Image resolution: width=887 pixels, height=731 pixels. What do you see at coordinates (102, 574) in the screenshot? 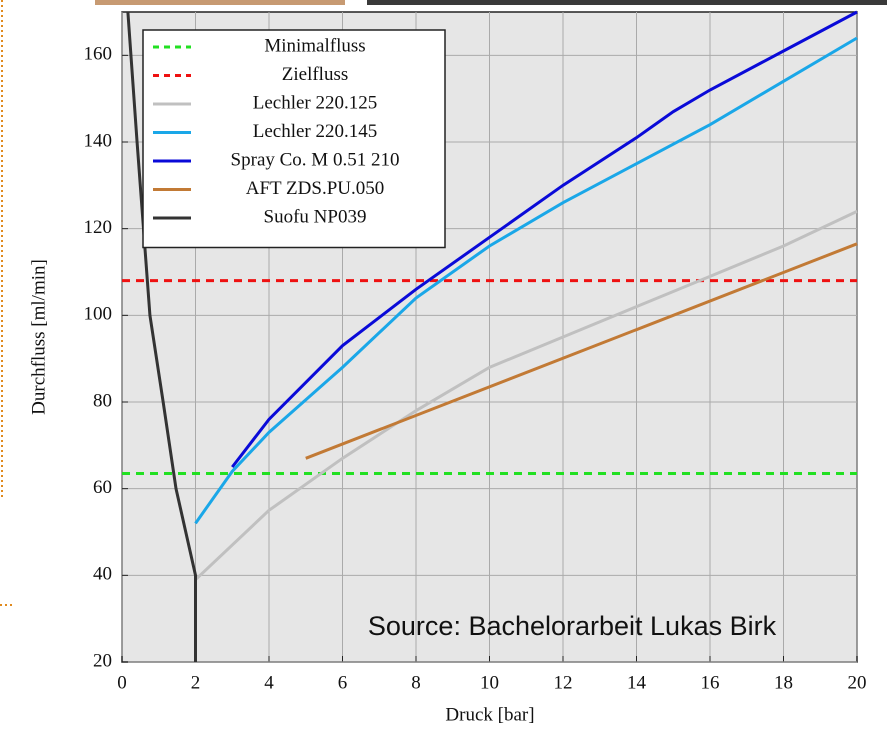
I see `y-tick-label: 40` at bounding box center [102, 574].